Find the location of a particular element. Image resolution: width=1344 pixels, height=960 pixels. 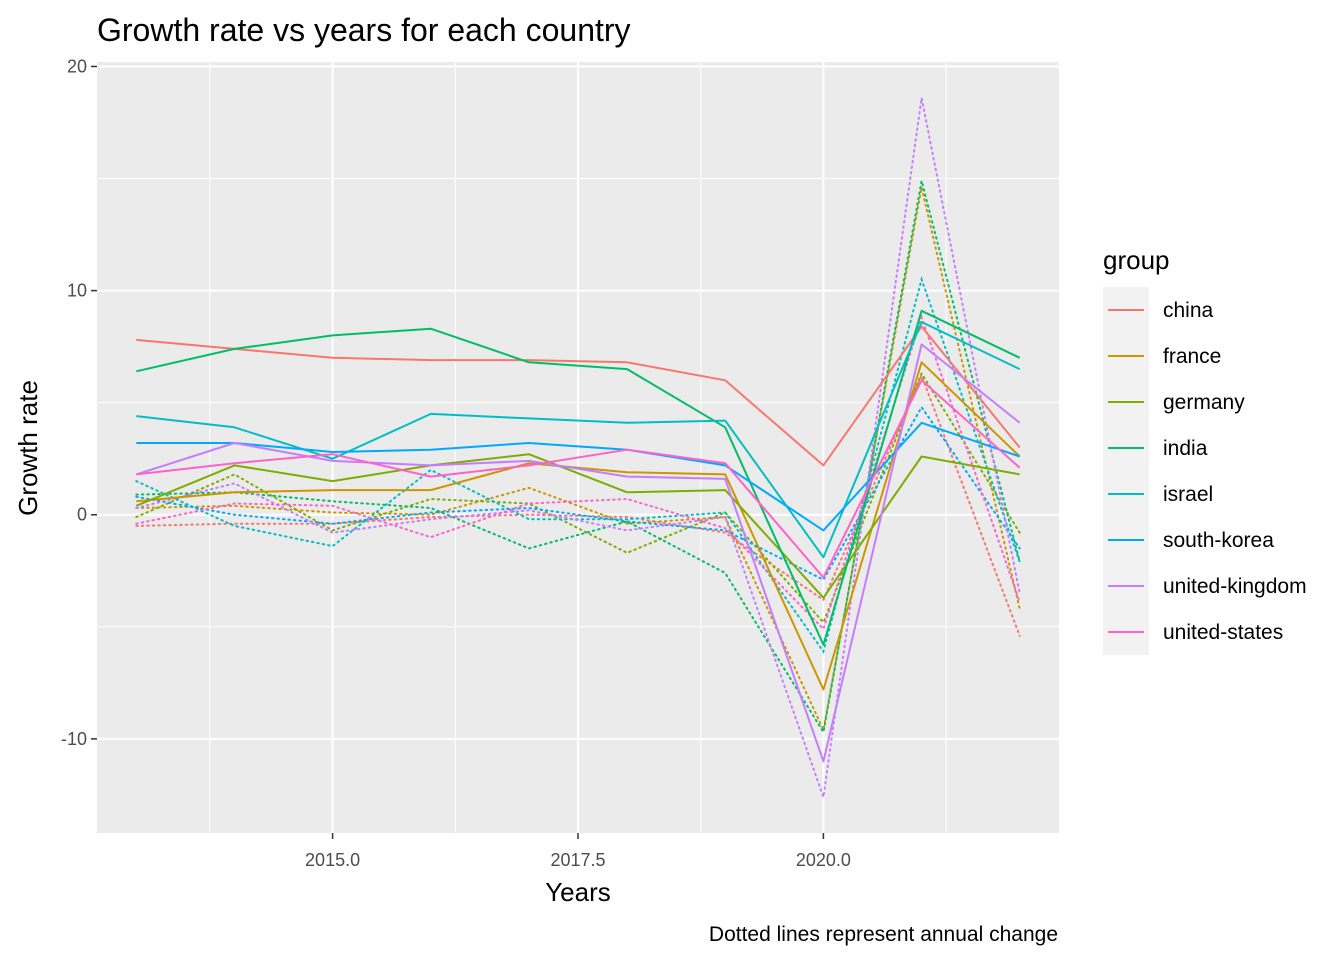

y-axis-title: Growth rate is located at coordinates (28, 448).